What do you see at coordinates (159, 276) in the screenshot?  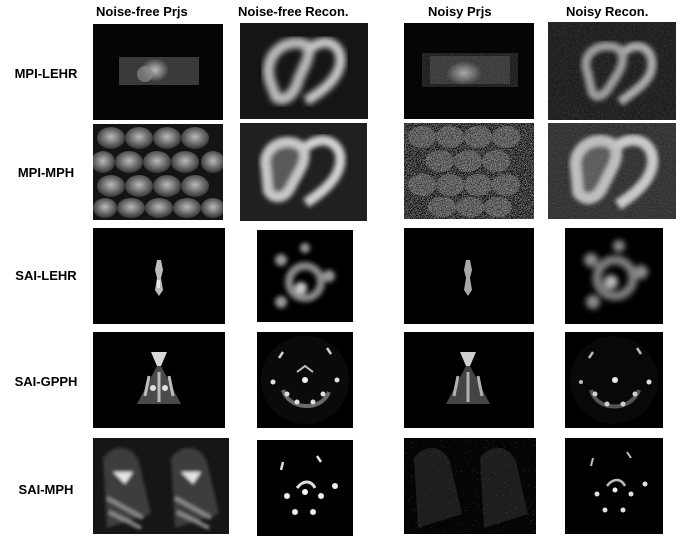 I see `panel-sai-lehr-noise-free-prjs` at bounding box center [159, 276].